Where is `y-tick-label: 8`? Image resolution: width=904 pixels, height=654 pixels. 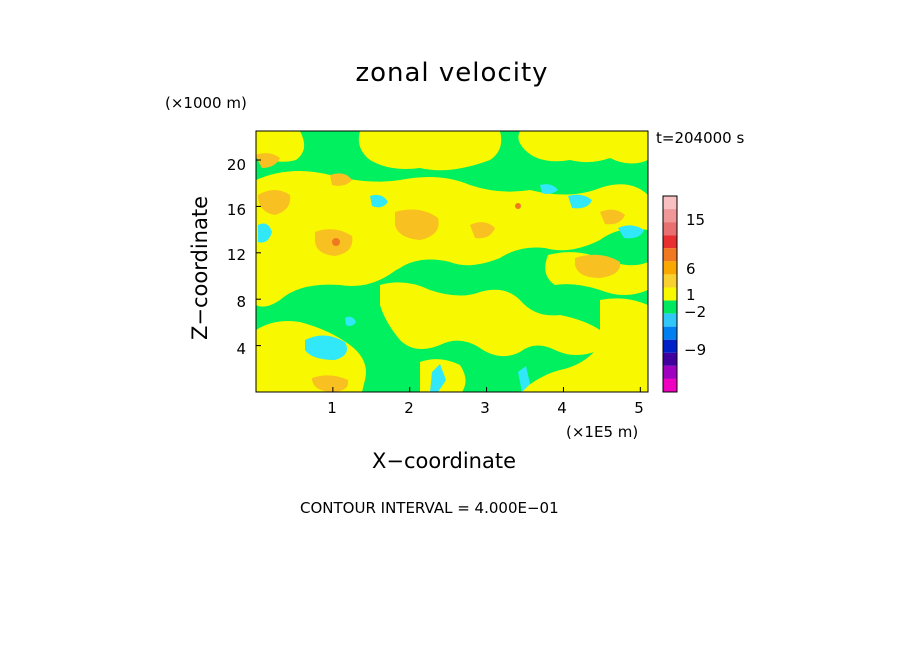 y-tick-label: 8 is located at coordinates (241, 302).